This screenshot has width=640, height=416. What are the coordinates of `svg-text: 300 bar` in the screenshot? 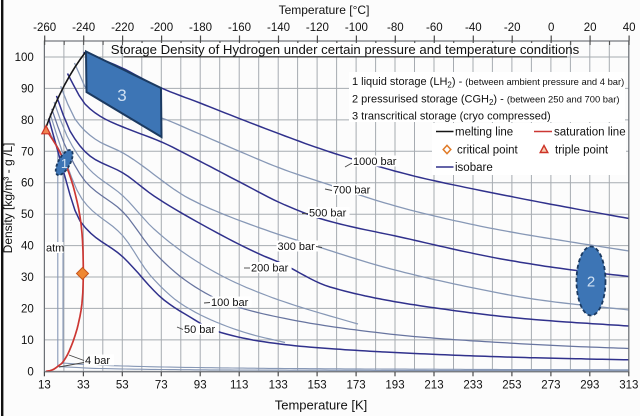 It's located at (297, 247).